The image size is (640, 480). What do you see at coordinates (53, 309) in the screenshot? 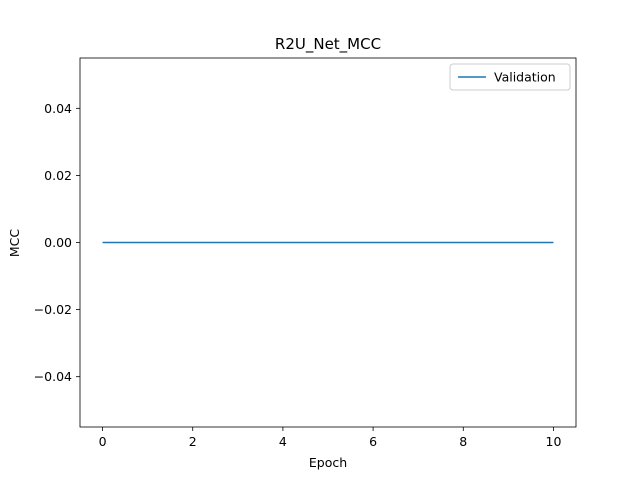
I see `y-tick-label: −0.02` at bounding box center [53, 309].